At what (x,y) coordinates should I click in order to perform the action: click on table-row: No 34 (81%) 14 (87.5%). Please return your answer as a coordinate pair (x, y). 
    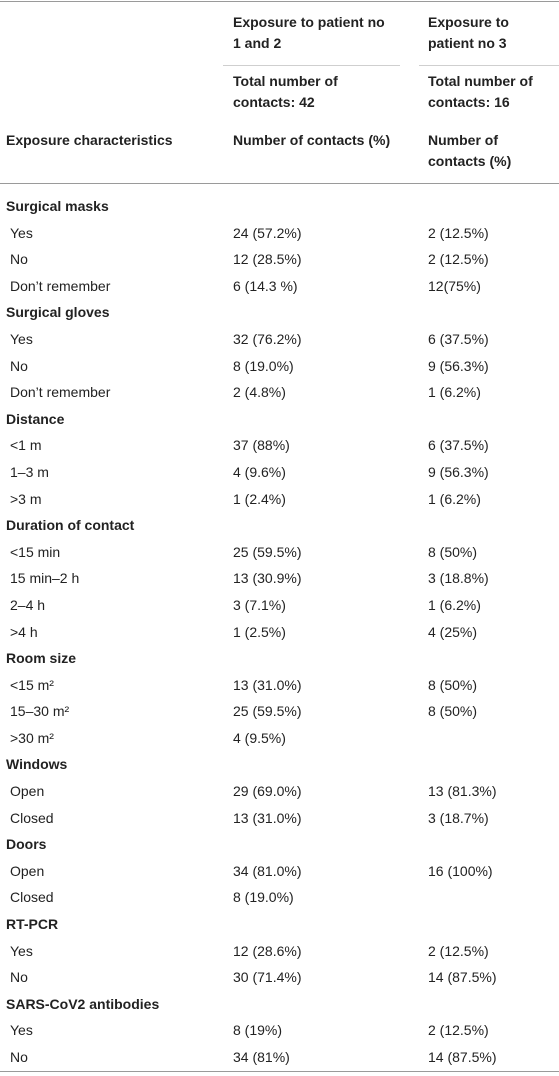
    Looking at the image, I should click on (279, 1057).